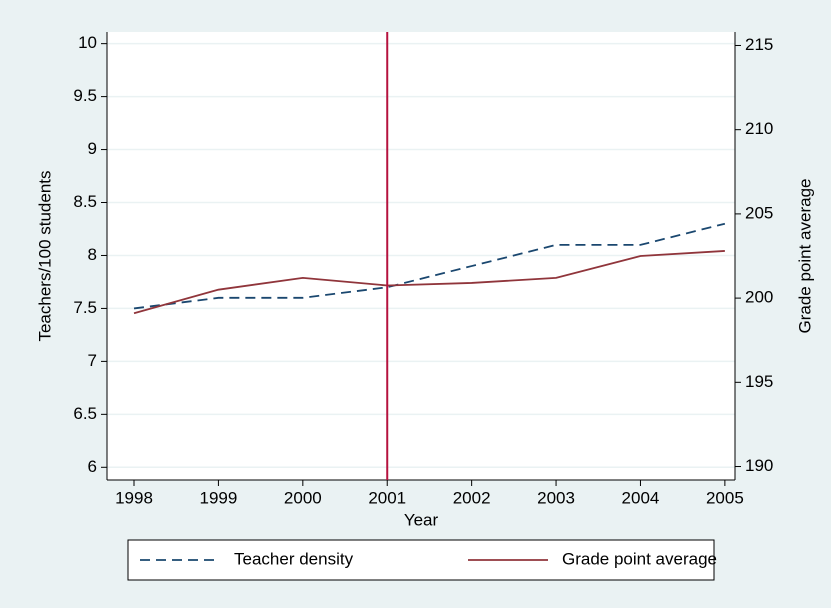  Describe the element at coordinates (92, 360) in the screenshot. I see `y-tick-label: 7` at that location.